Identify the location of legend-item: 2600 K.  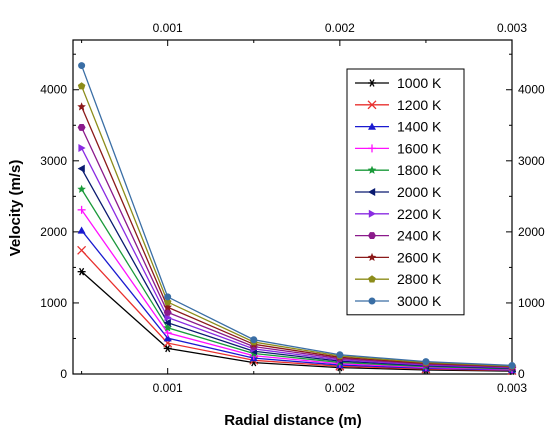
(398, 257).